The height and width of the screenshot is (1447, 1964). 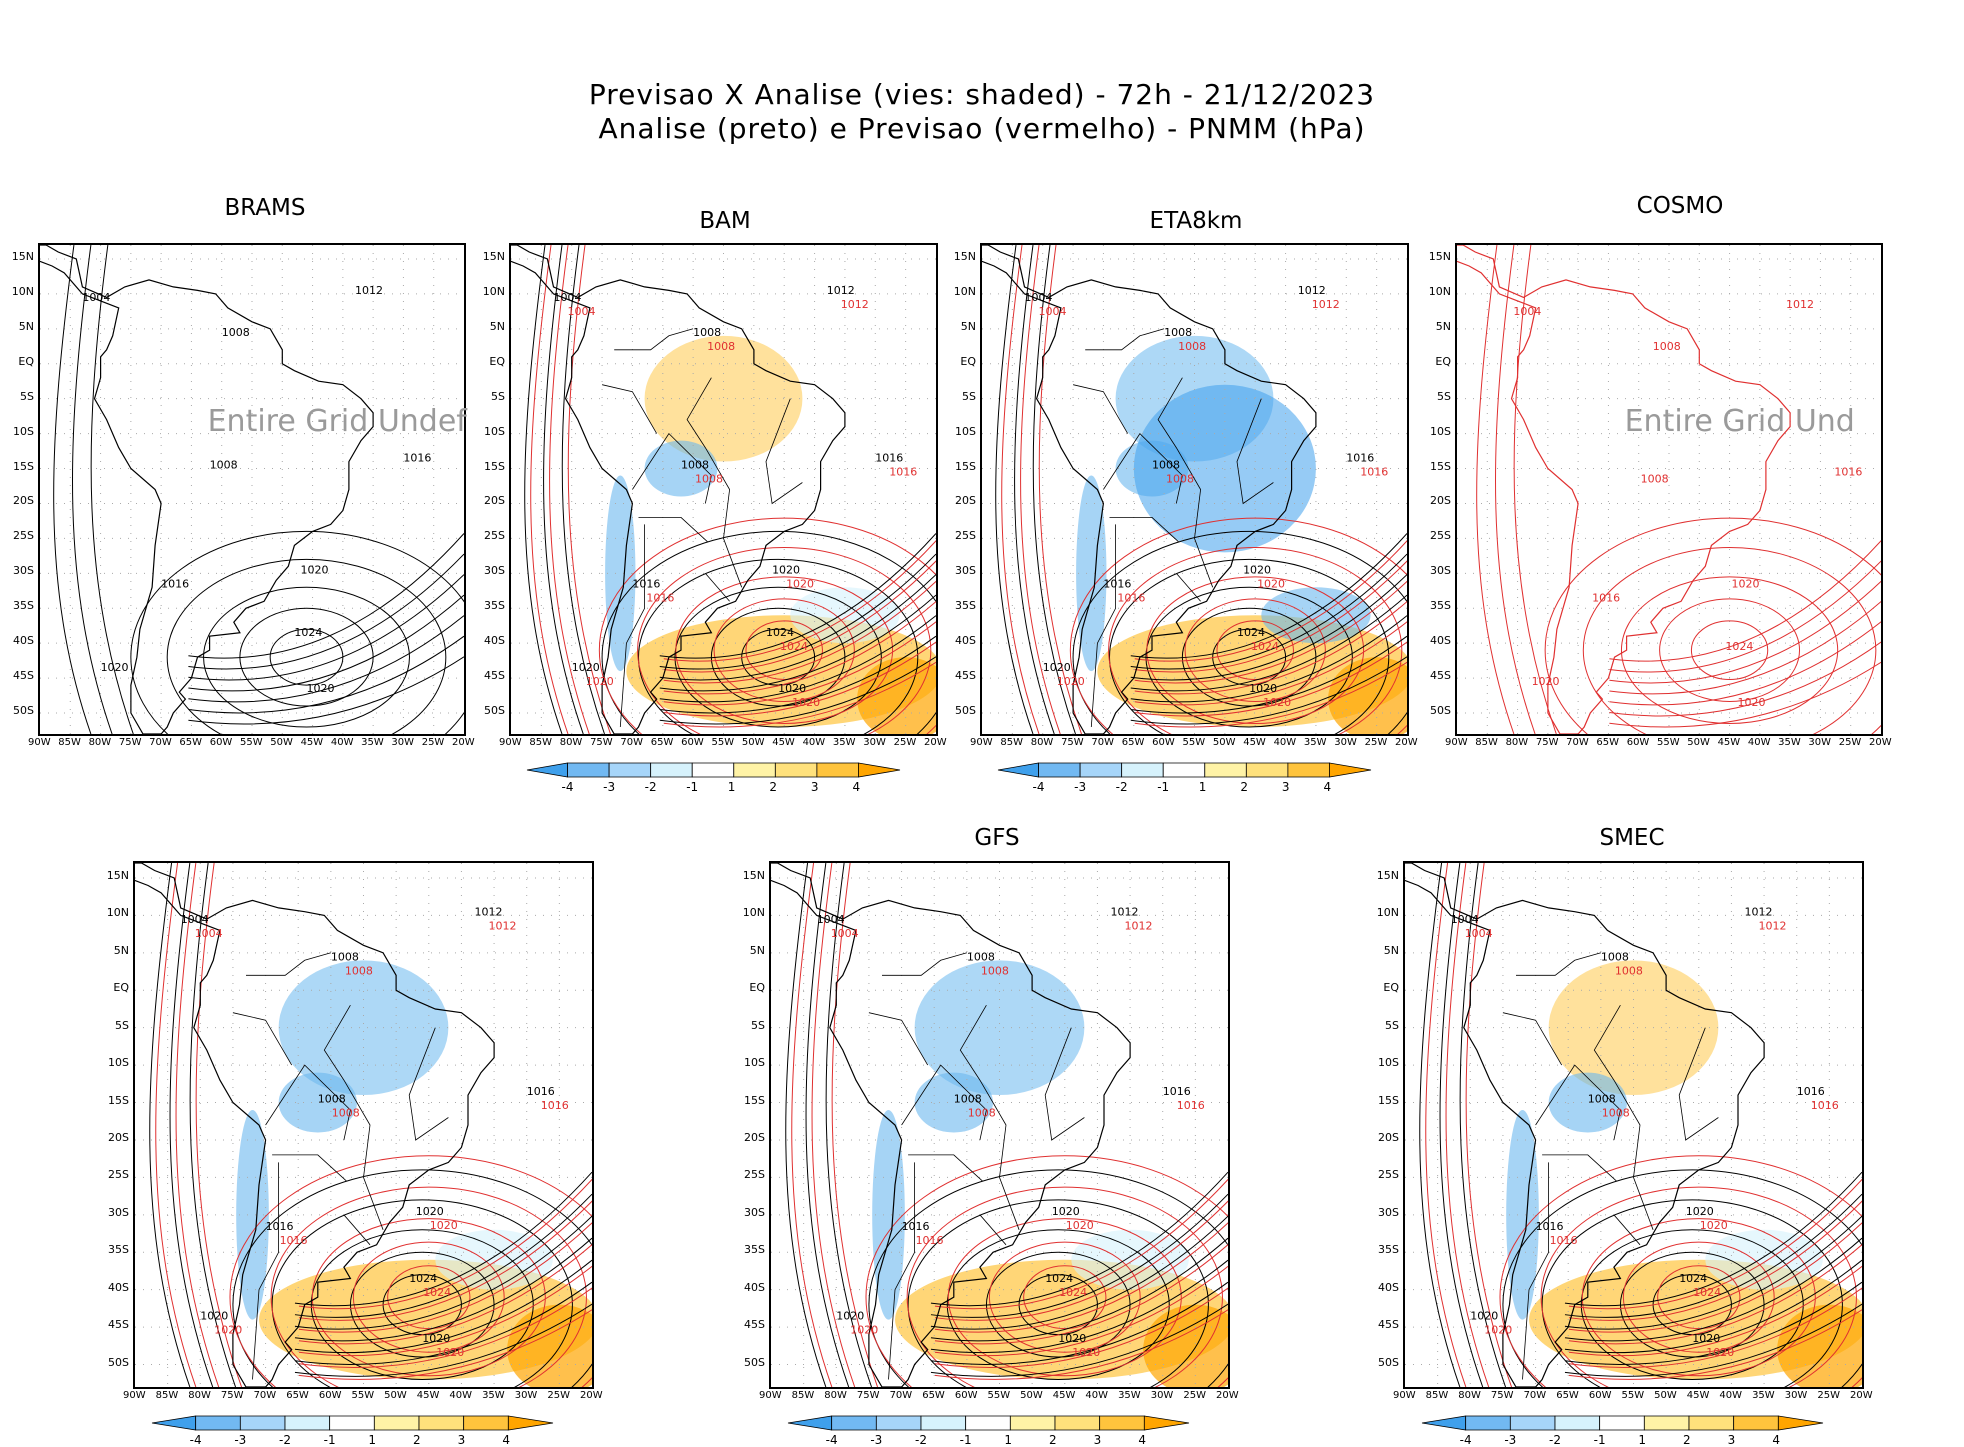 I want to click on lat-tick-label: 5S, so click(x=27, y=396).